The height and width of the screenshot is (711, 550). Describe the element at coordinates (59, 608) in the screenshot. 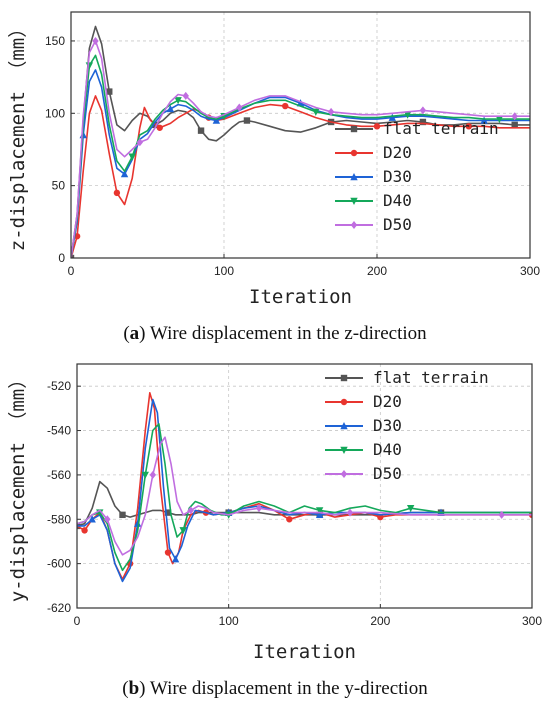

I see `y-tick-label: -620` at that location.